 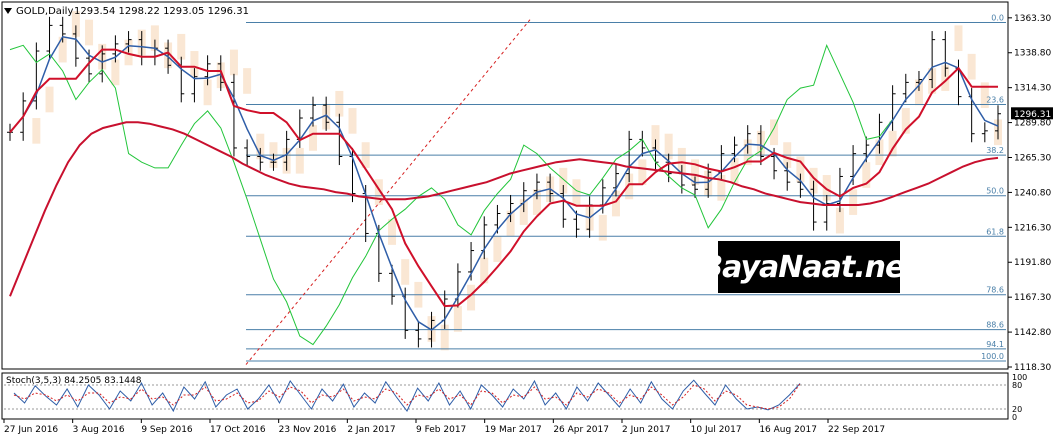 I want to click on fib-level-label: 23.6, so click(x=995, y=99).